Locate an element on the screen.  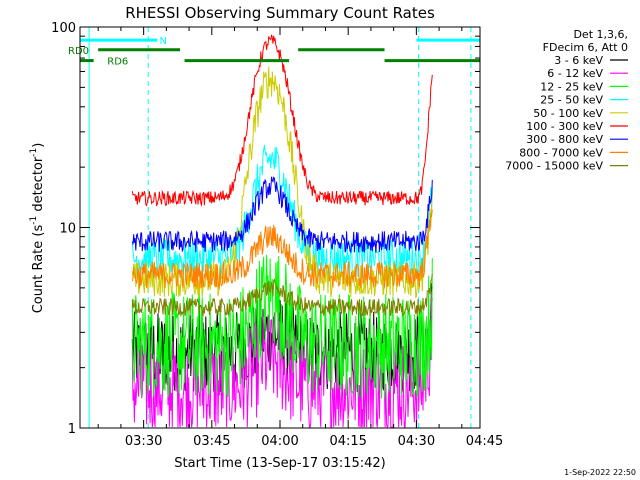
chart-title: RHESSI Observing Summary Count Rates is located at coordinates (280, 13).